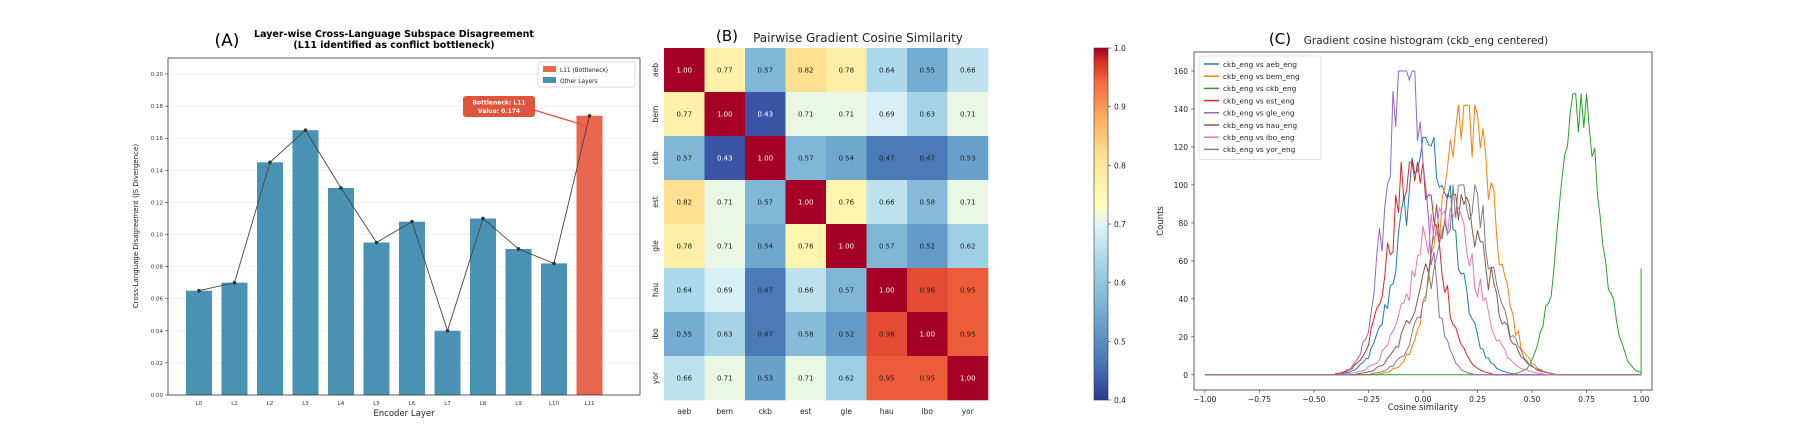 This screenshot has height=447, width=1800. Describe the element at coordinates (562, 118) in the screenshot. I see `annotation-arrow` at that location.